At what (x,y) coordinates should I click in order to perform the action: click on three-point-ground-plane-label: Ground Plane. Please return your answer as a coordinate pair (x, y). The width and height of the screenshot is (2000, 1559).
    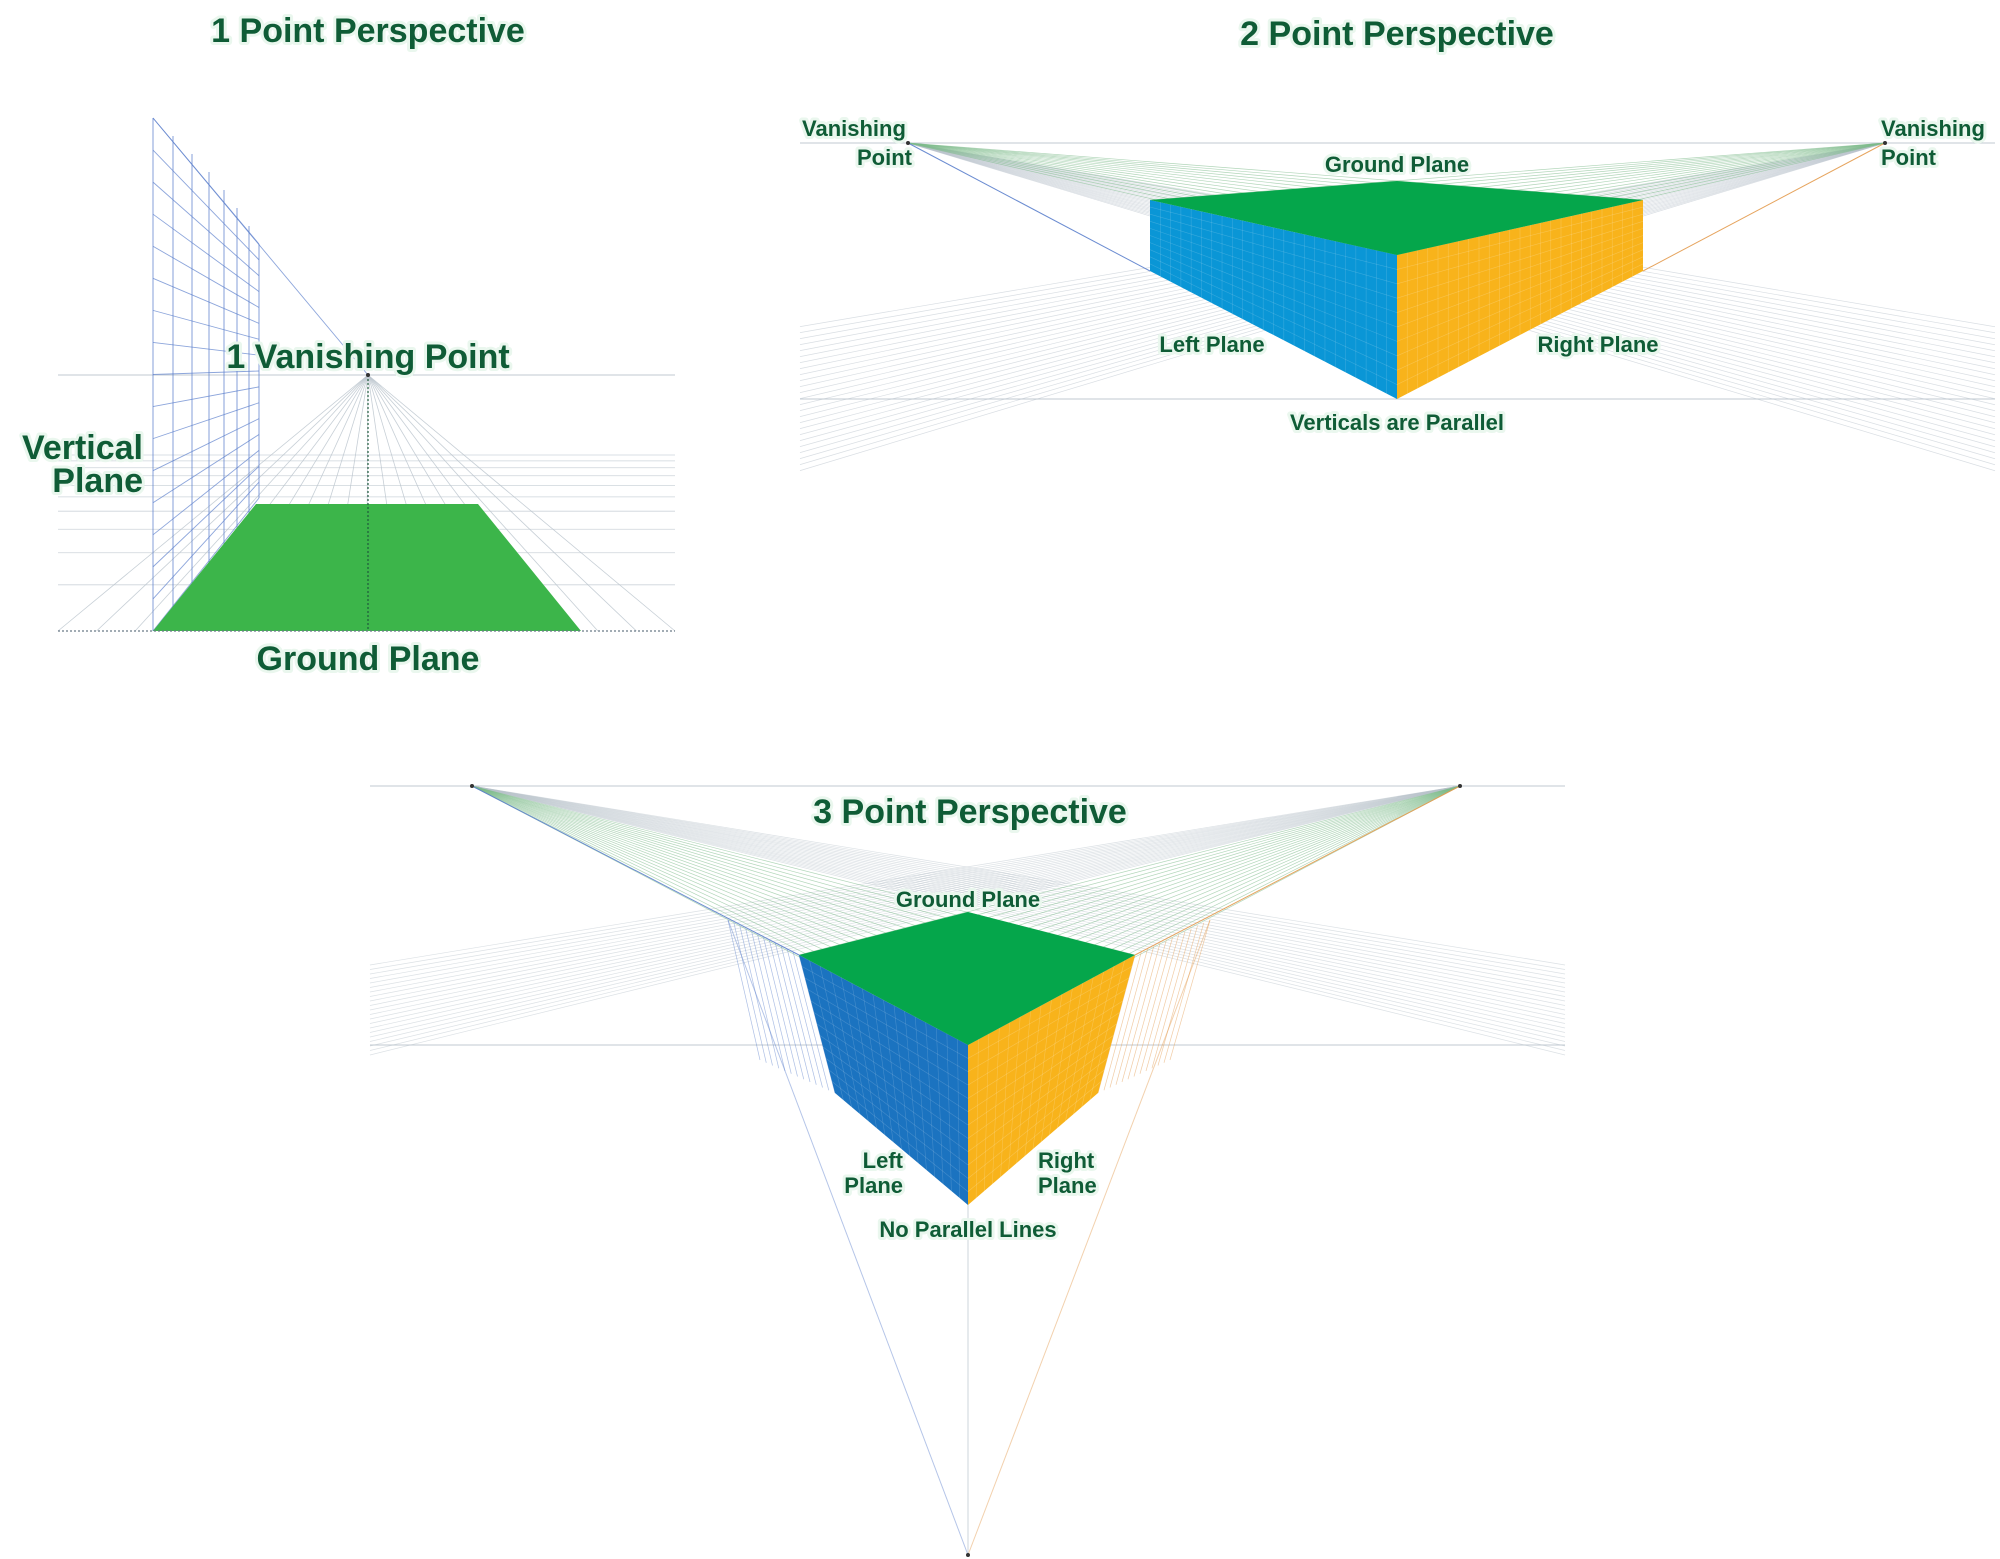
    Looking at the image, I should click on (968, 899).